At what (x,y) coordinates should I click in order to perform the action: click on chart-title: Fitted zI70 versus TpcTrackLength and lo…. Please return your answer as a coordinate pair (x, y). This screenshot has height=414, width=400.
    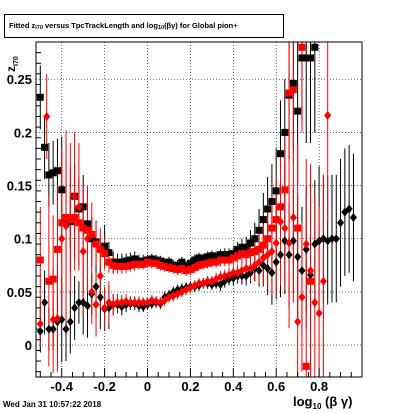
    Looking at the image, I should click on (144, 26).